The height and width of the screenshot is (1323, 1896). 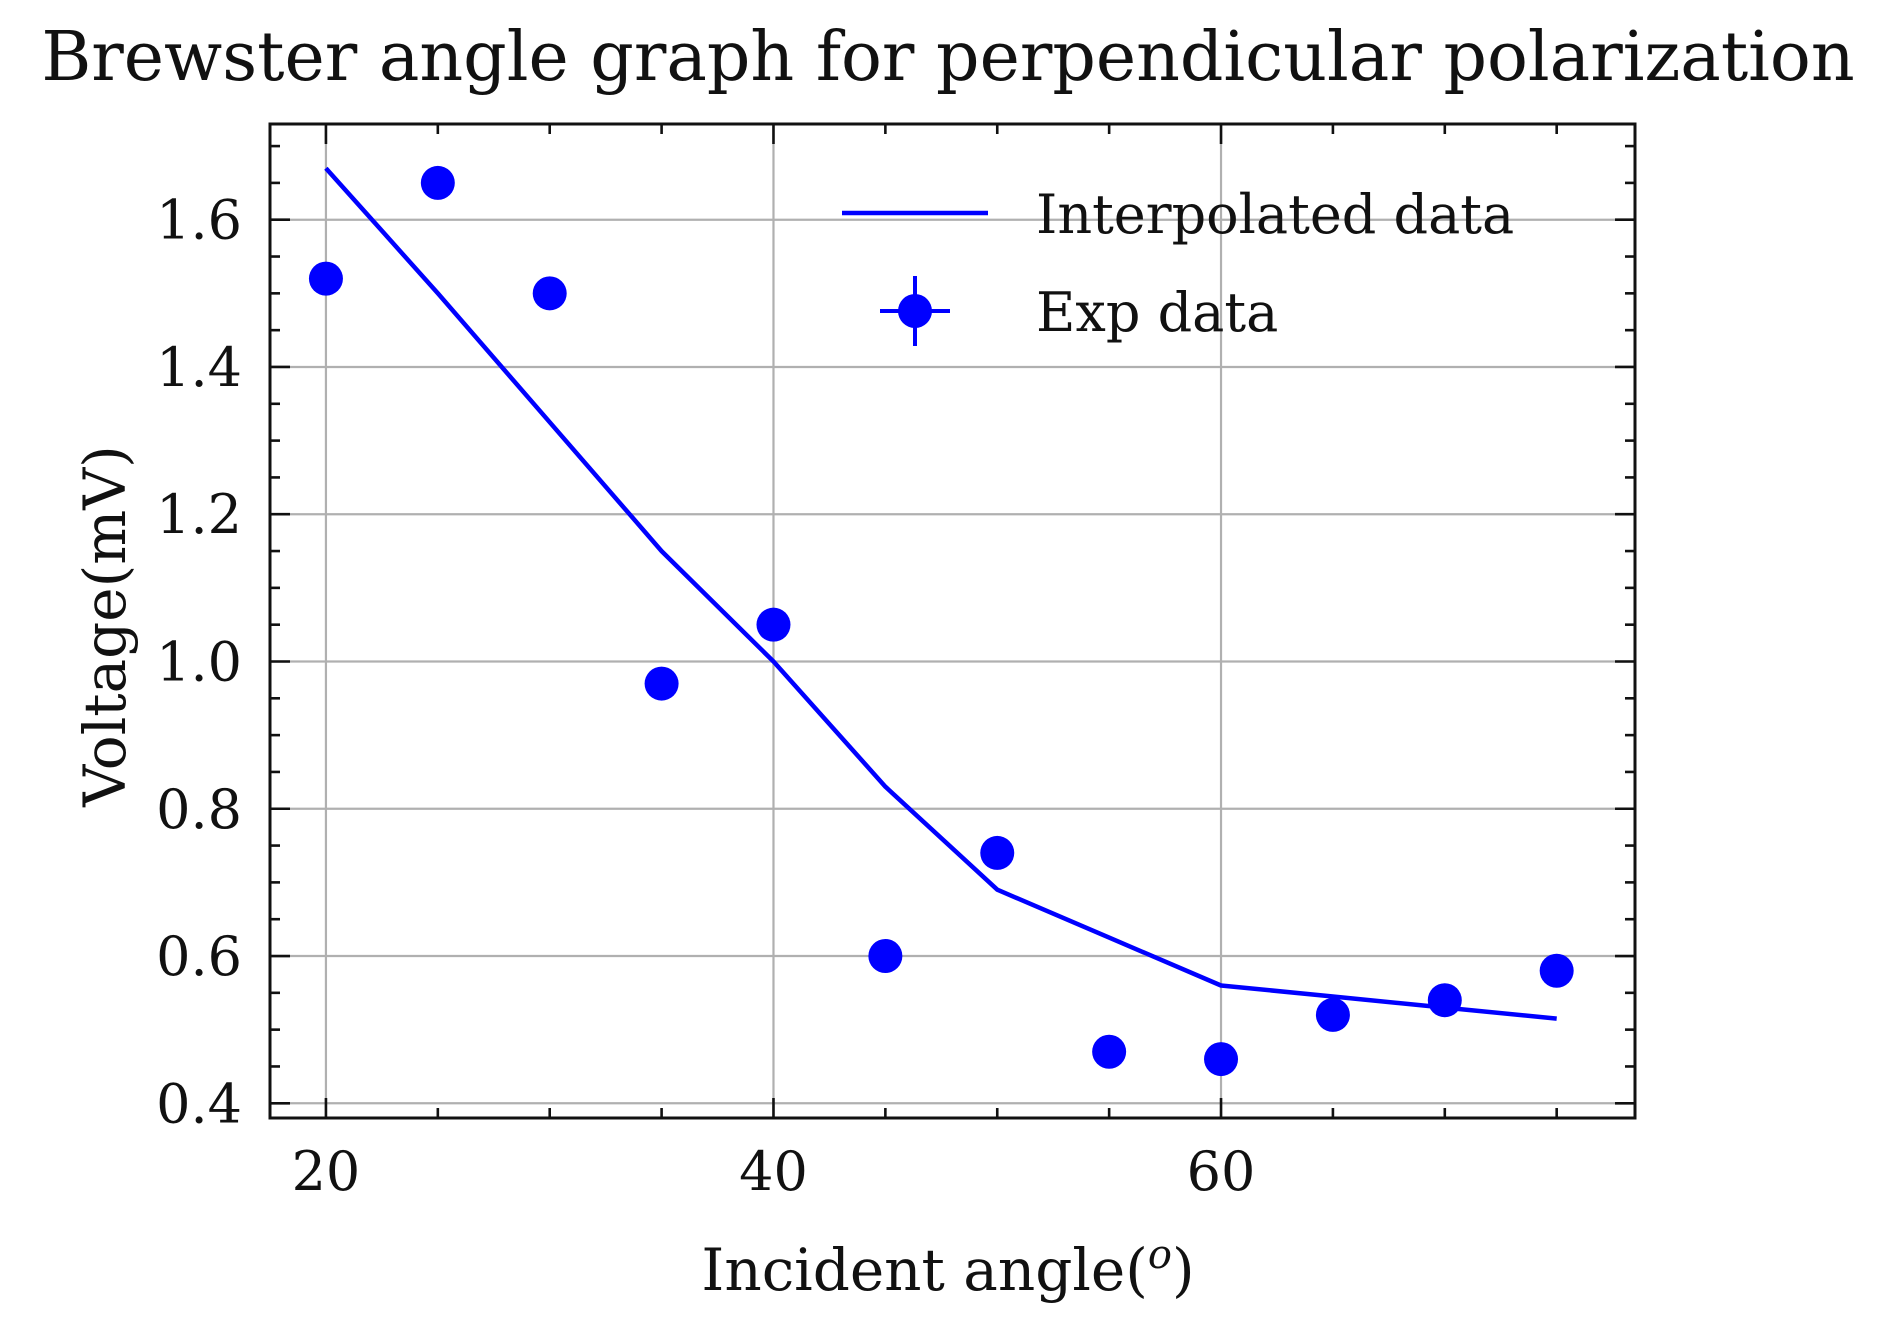 I want to click on x-tick-label: 20, so click(x=326, y=1171).